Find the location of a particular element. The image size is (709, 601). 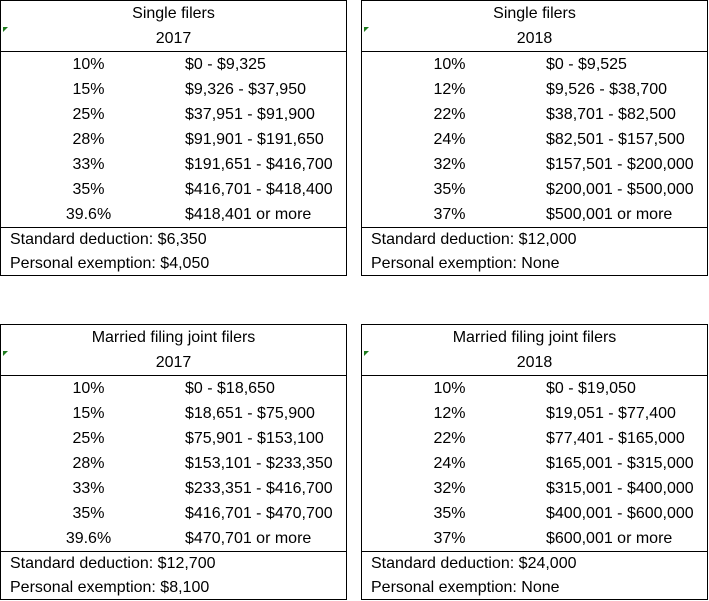

bracket-row: 33% $233,351 - $416,700 is located at coordinates (173, 488).